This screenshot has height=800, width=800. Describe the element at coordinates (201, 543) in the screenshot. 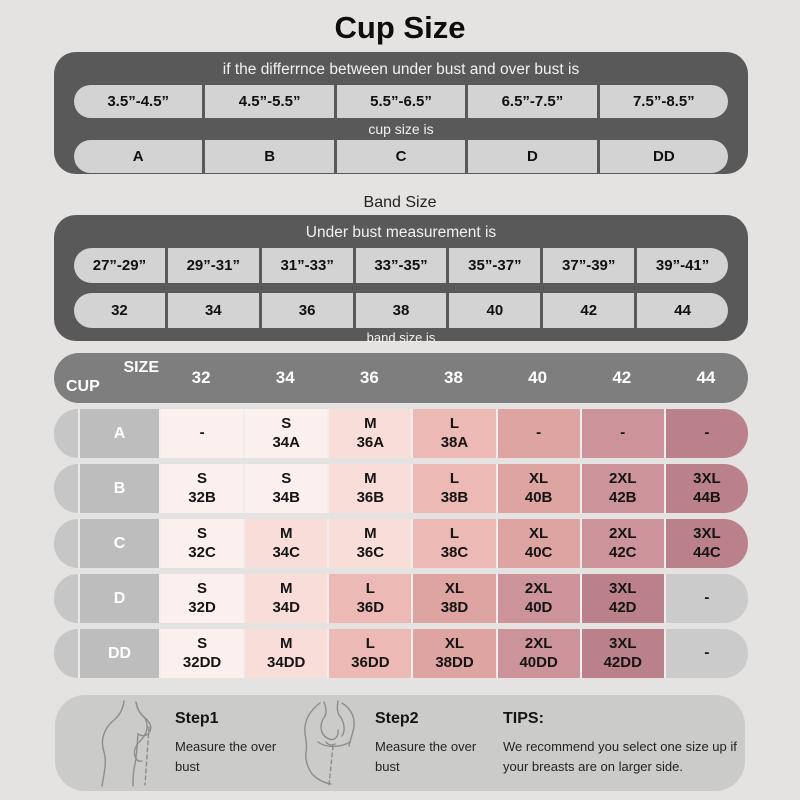

I see `matrix-cell: S 32C` at that location.